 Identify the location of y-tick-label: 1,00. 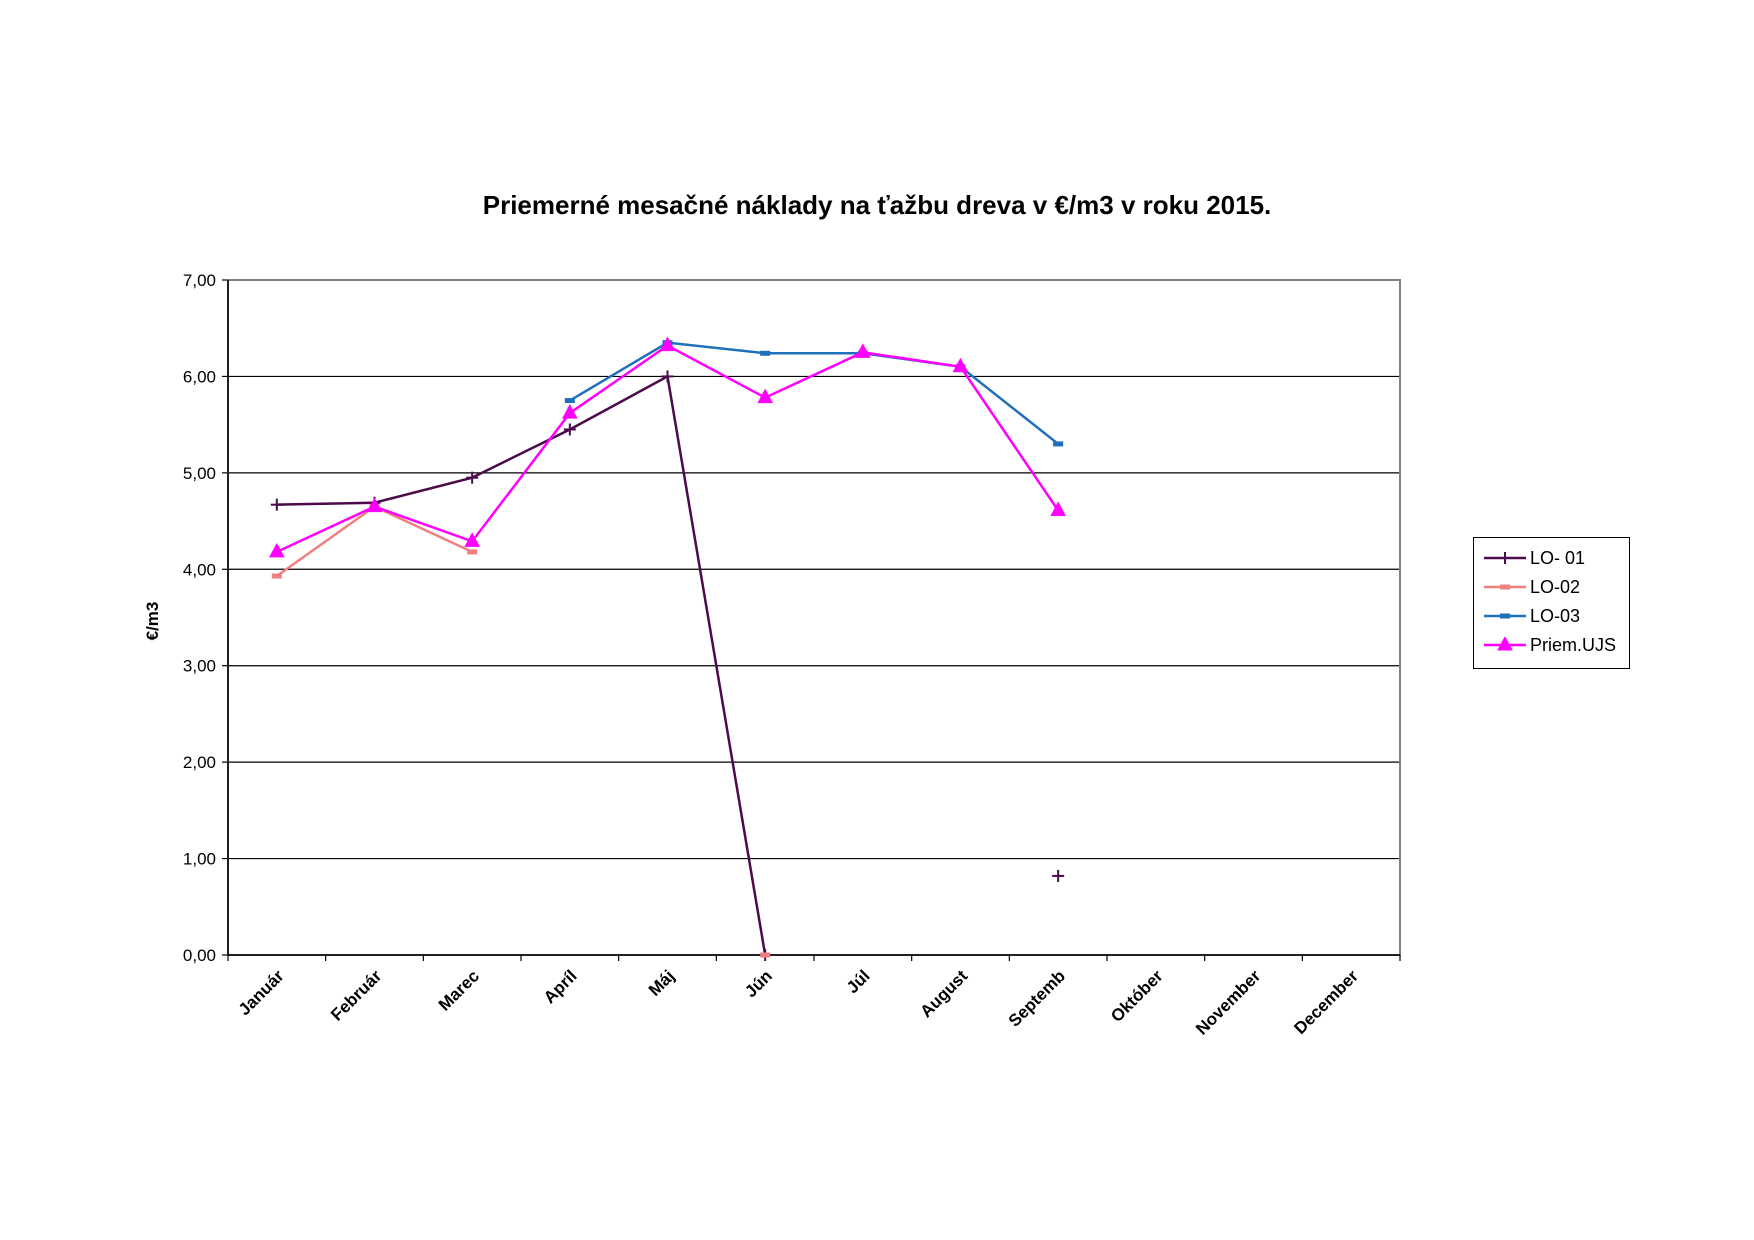
(199, 859).